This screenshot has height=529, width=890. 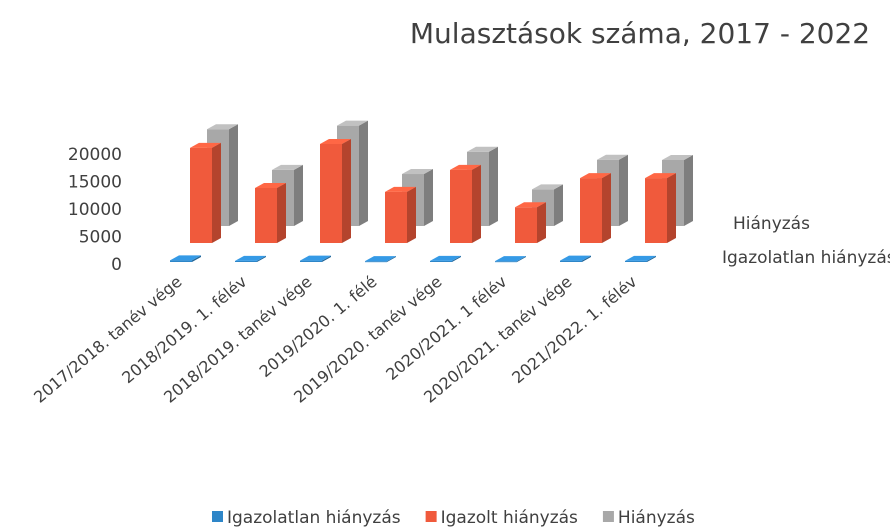 I want to click on x-tick-label: 2018/2019. 1. félév, so click(x=184, y=329).